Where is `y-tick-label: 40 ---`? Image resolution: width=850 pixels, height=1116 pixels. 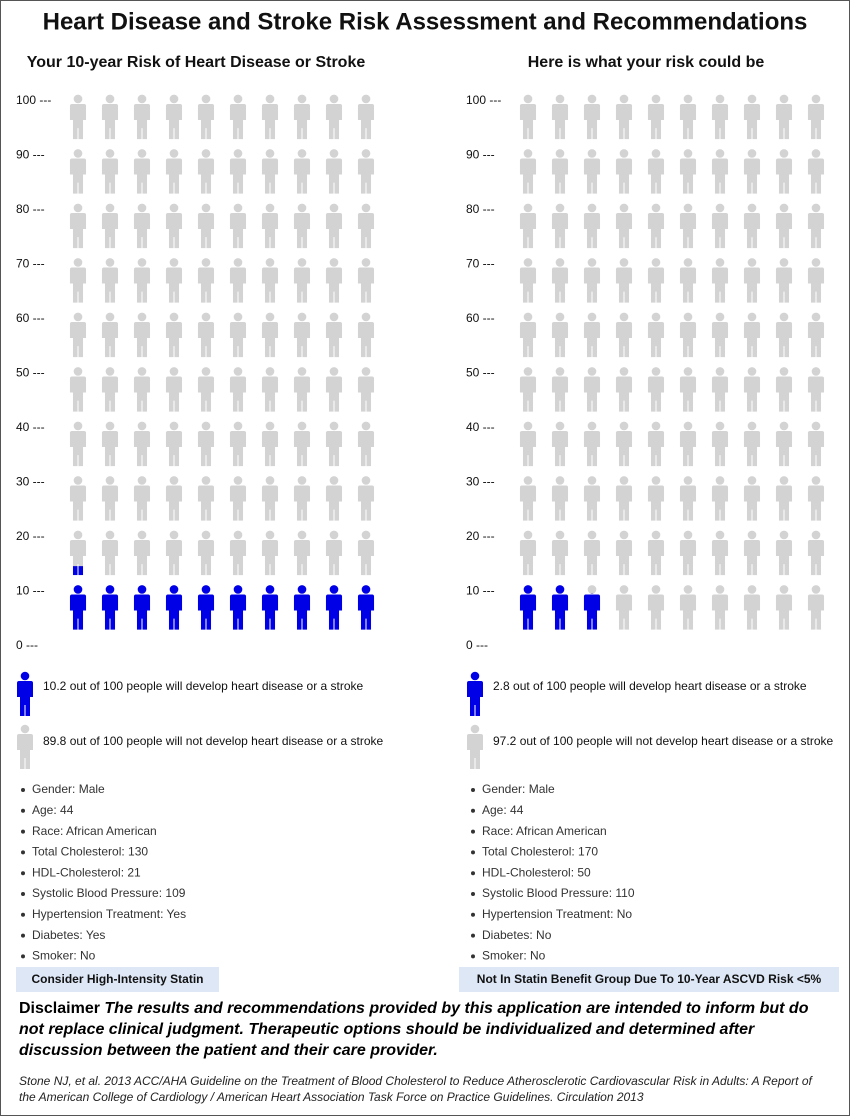 y-tick-label: 40 --- is located at coordinates (480, 427).